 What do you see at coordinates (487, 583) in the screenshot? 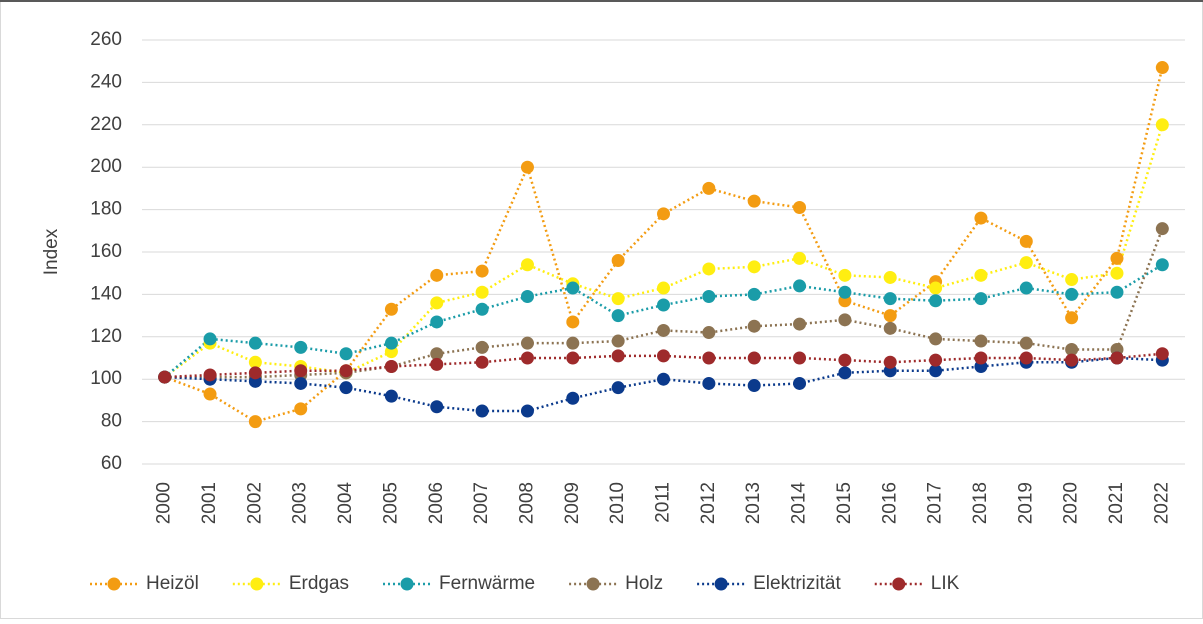
I see `legend-label: Fernwärme` at bounding box center [487, 583].